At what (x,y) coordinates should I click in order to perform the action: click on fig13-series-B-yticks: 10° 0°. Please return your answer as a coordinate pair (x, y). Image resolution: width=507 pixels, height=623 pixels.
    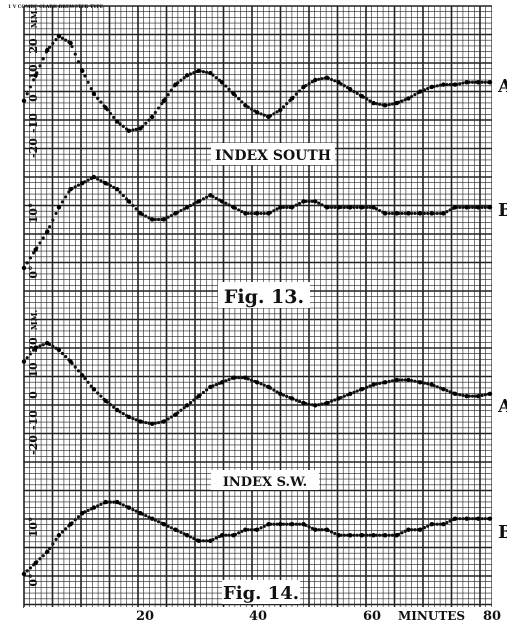
    Looking at the image, I should click on (33, 241).